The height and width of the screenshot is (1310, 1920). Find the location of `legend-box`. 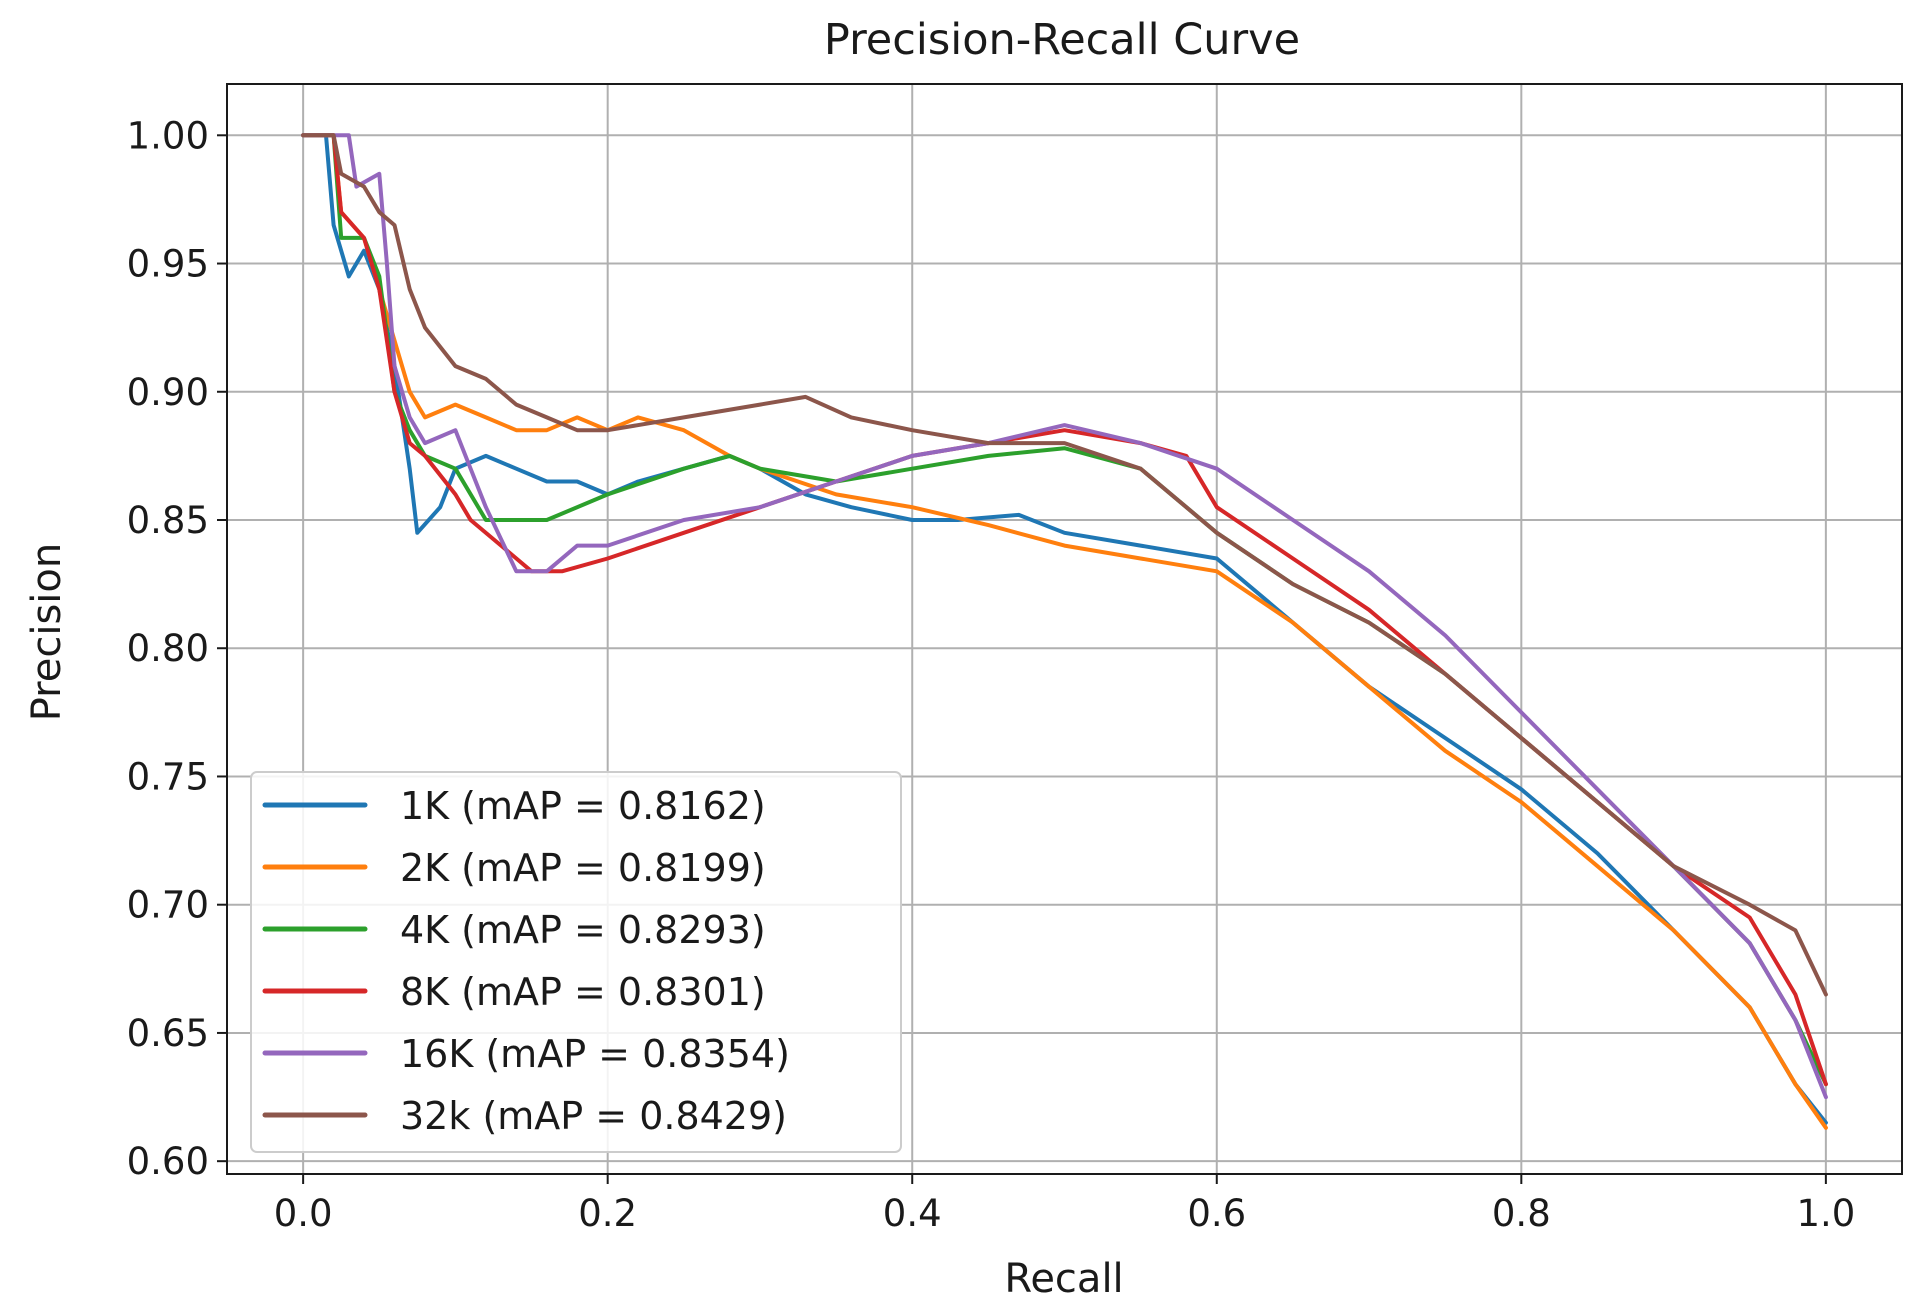

legend-box is located at coordinates (576, 962).